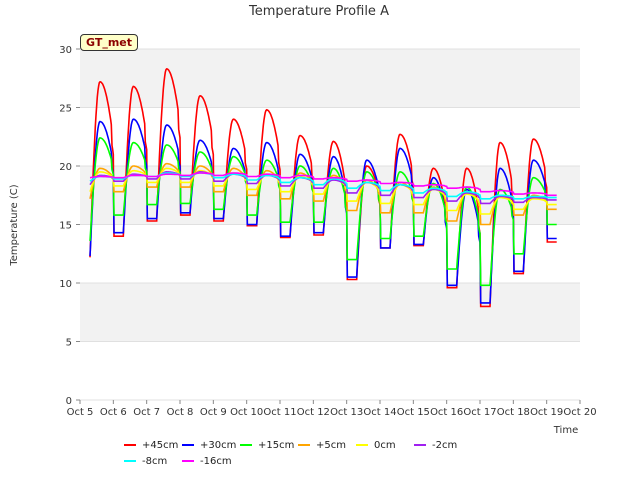  I want to click on x-tick-label: Oct 14, so click(379, 412).